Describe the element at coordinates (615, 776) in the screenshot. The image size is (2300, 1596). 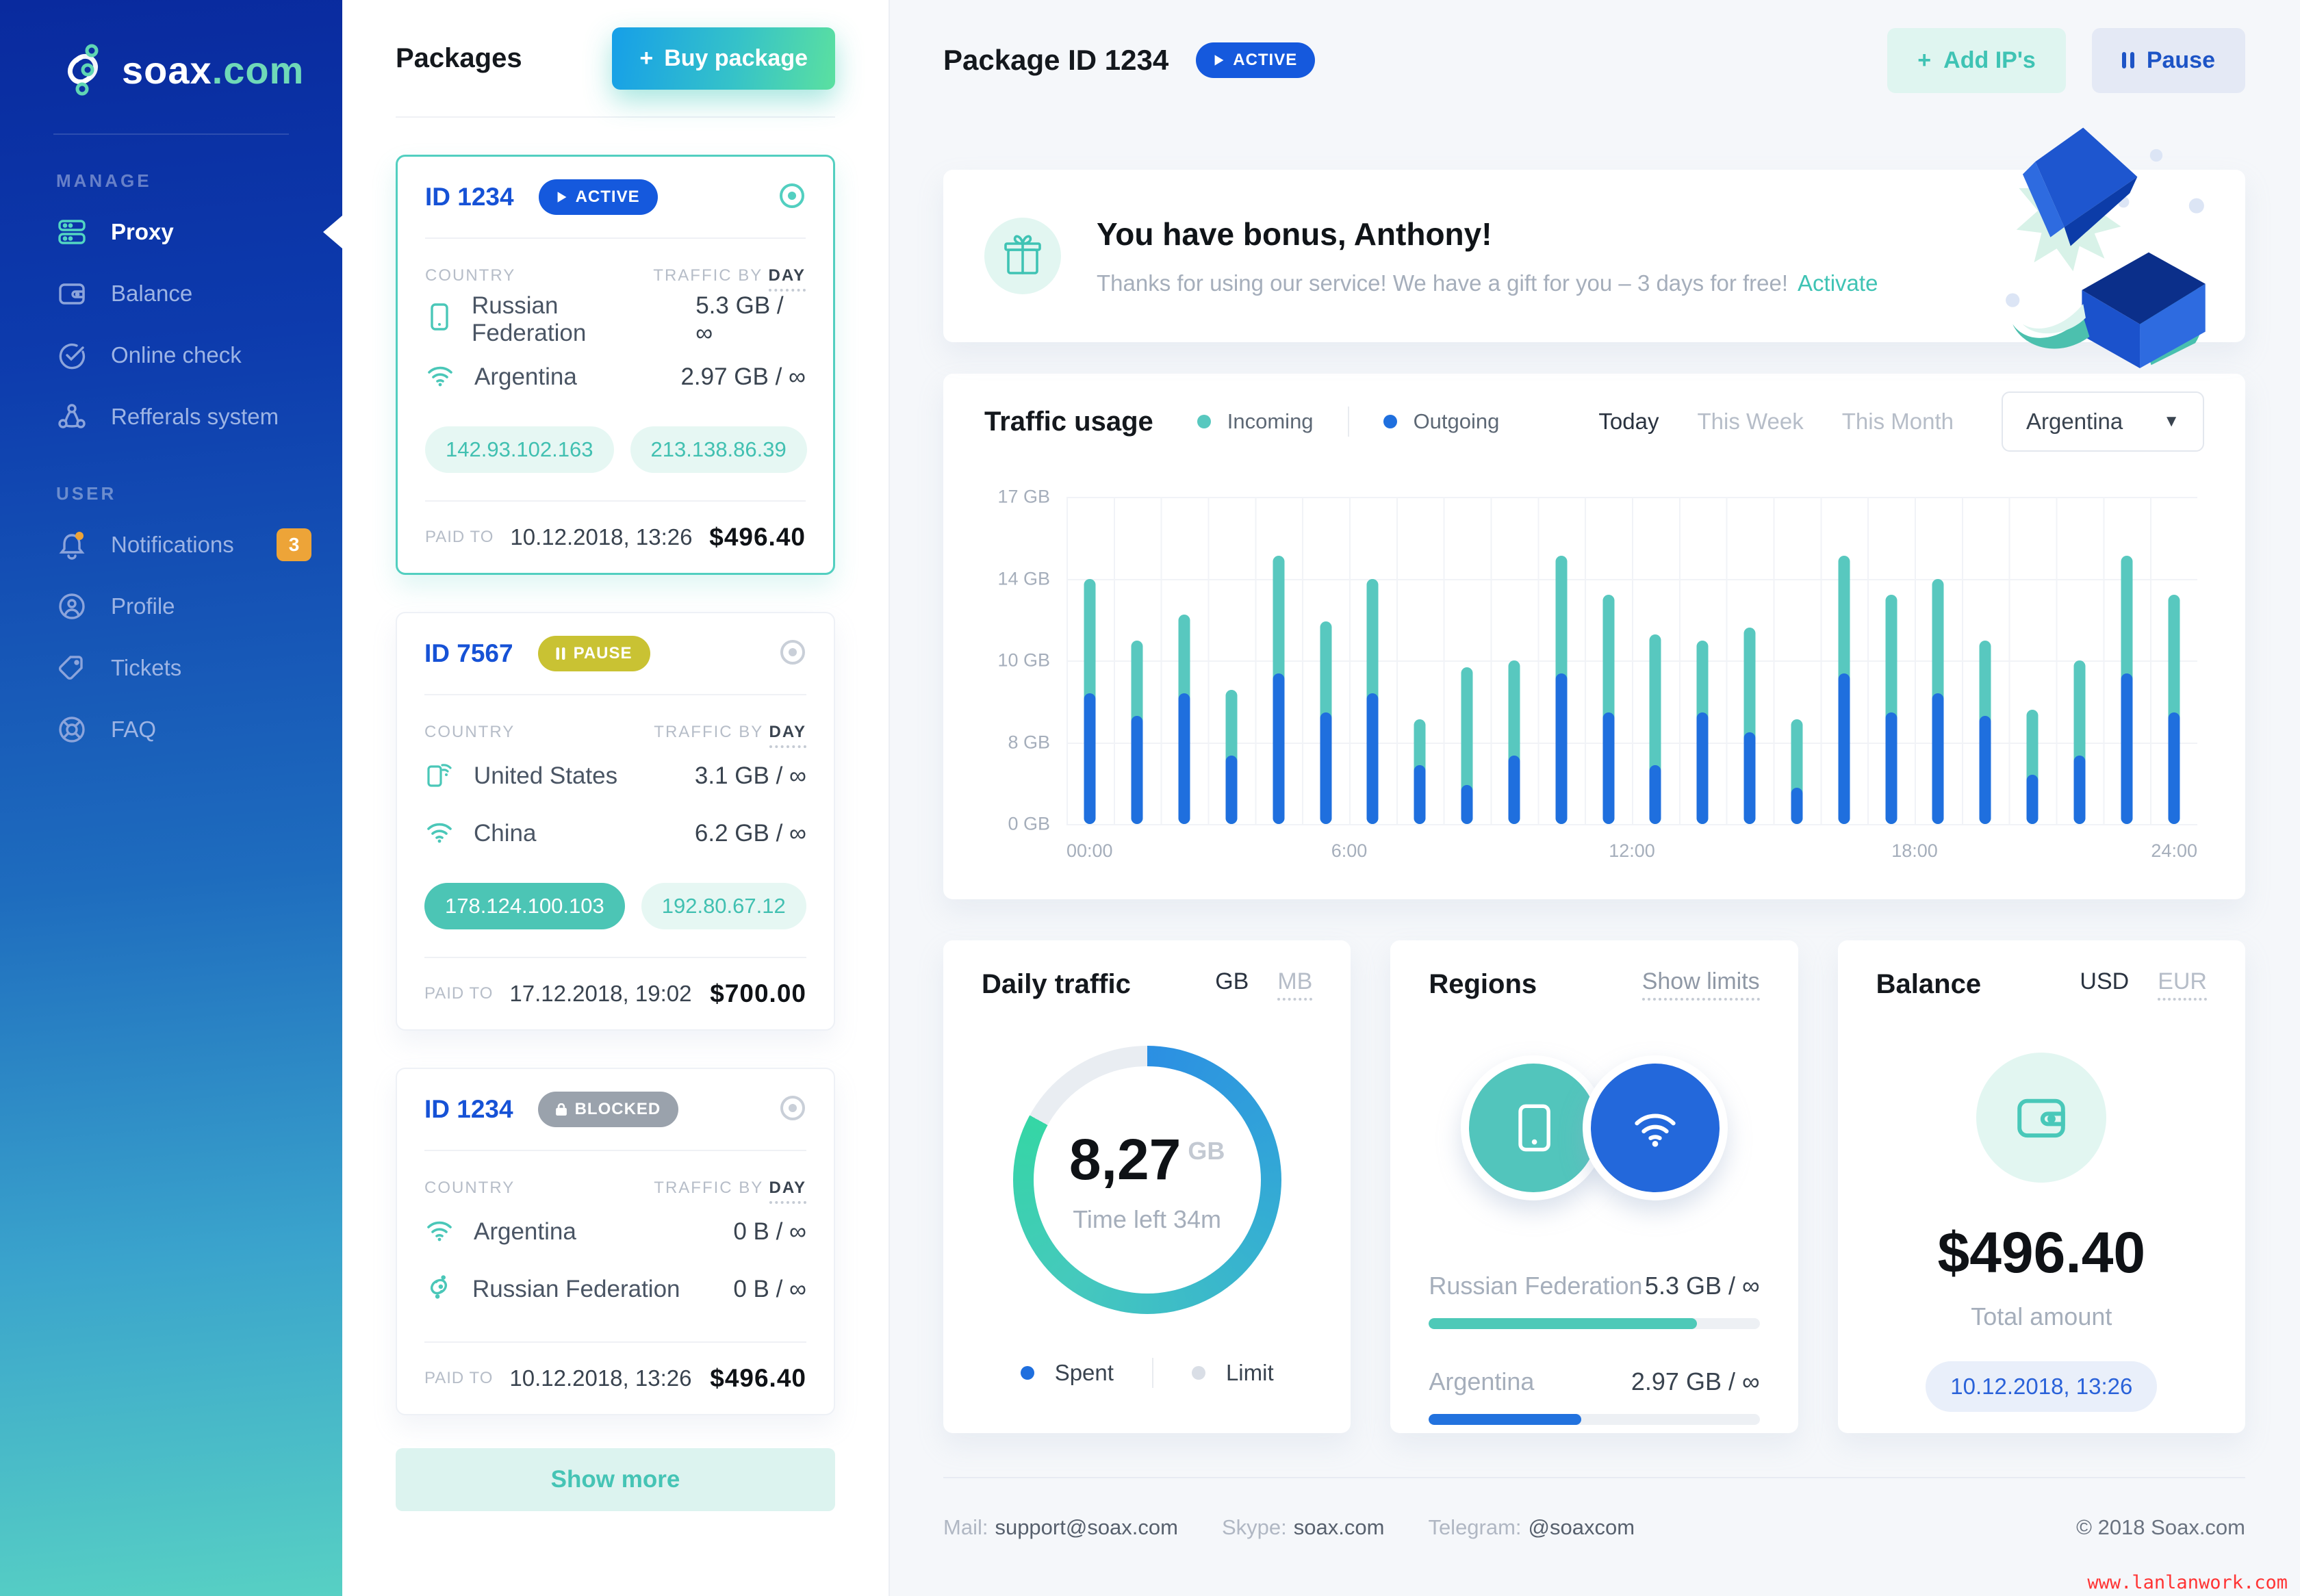
I see `country-row: United States 3.1 GB / ∞` at that location.